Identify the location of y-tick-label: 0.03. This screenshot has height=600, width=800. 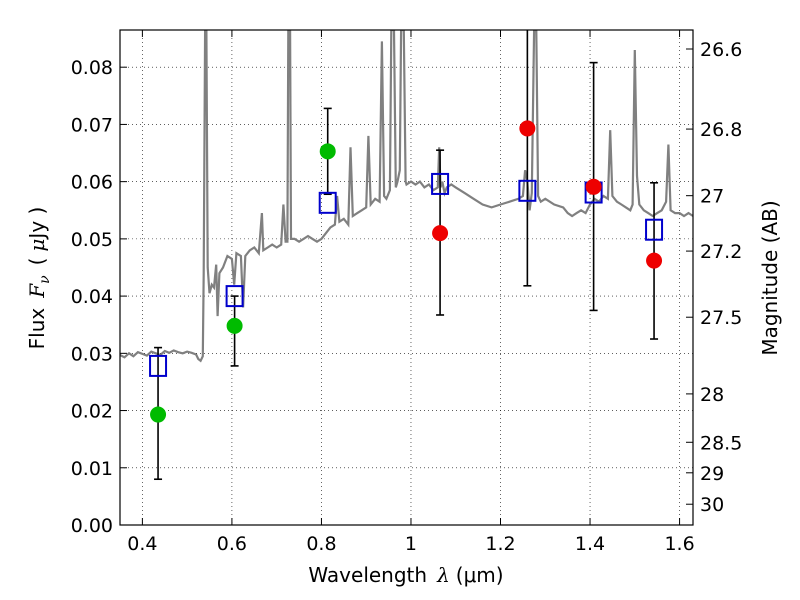
(92, 354).